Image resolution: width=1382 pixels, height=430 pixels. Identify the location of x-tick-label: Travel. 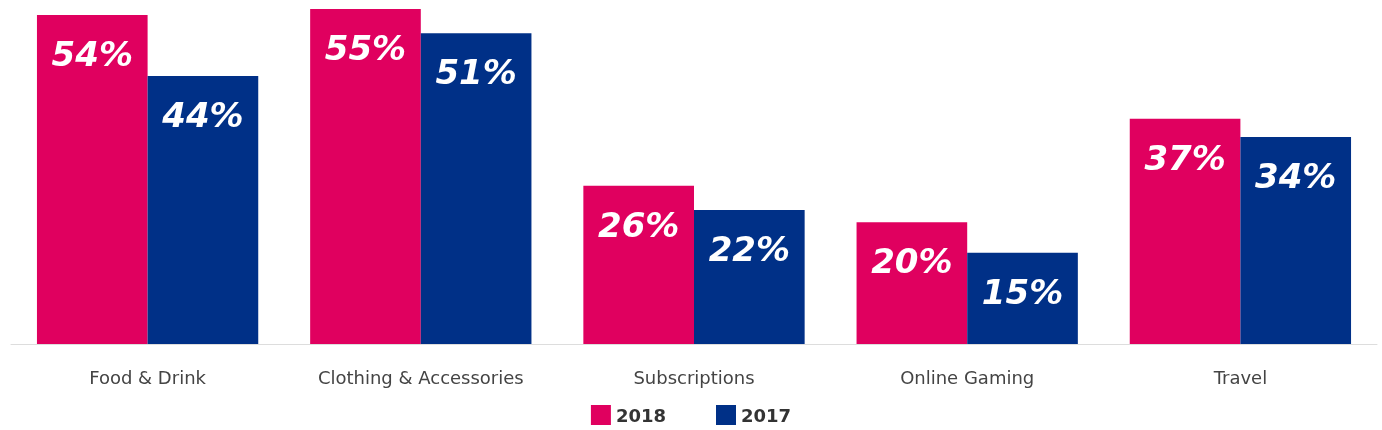
(1240, 377).